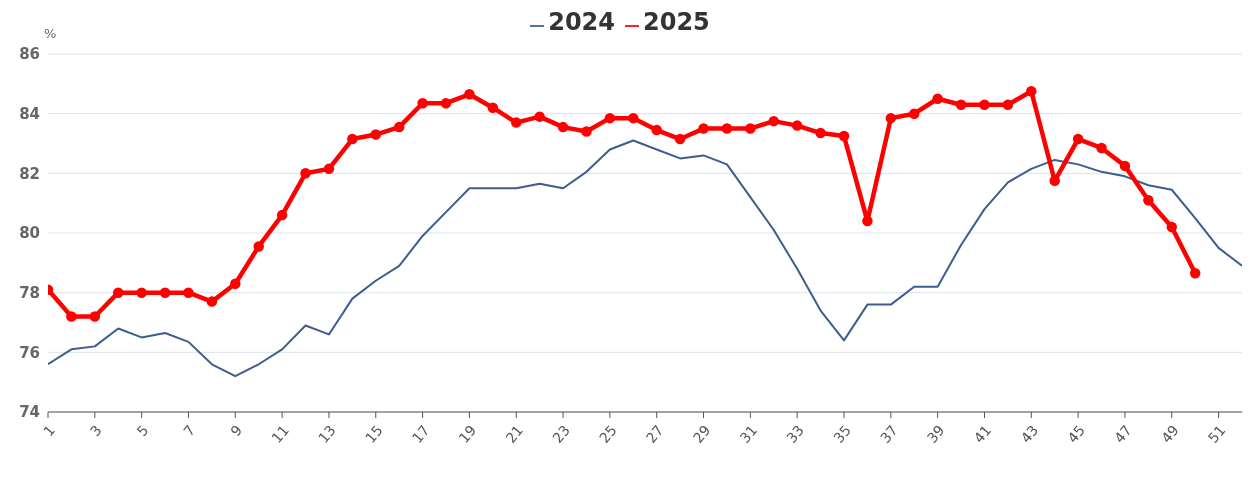 This screenshot has height=490, width=1254. Describe the element at coordinates (29, 292) in the screenshot. I see `y-tick-label: 78` at that location.